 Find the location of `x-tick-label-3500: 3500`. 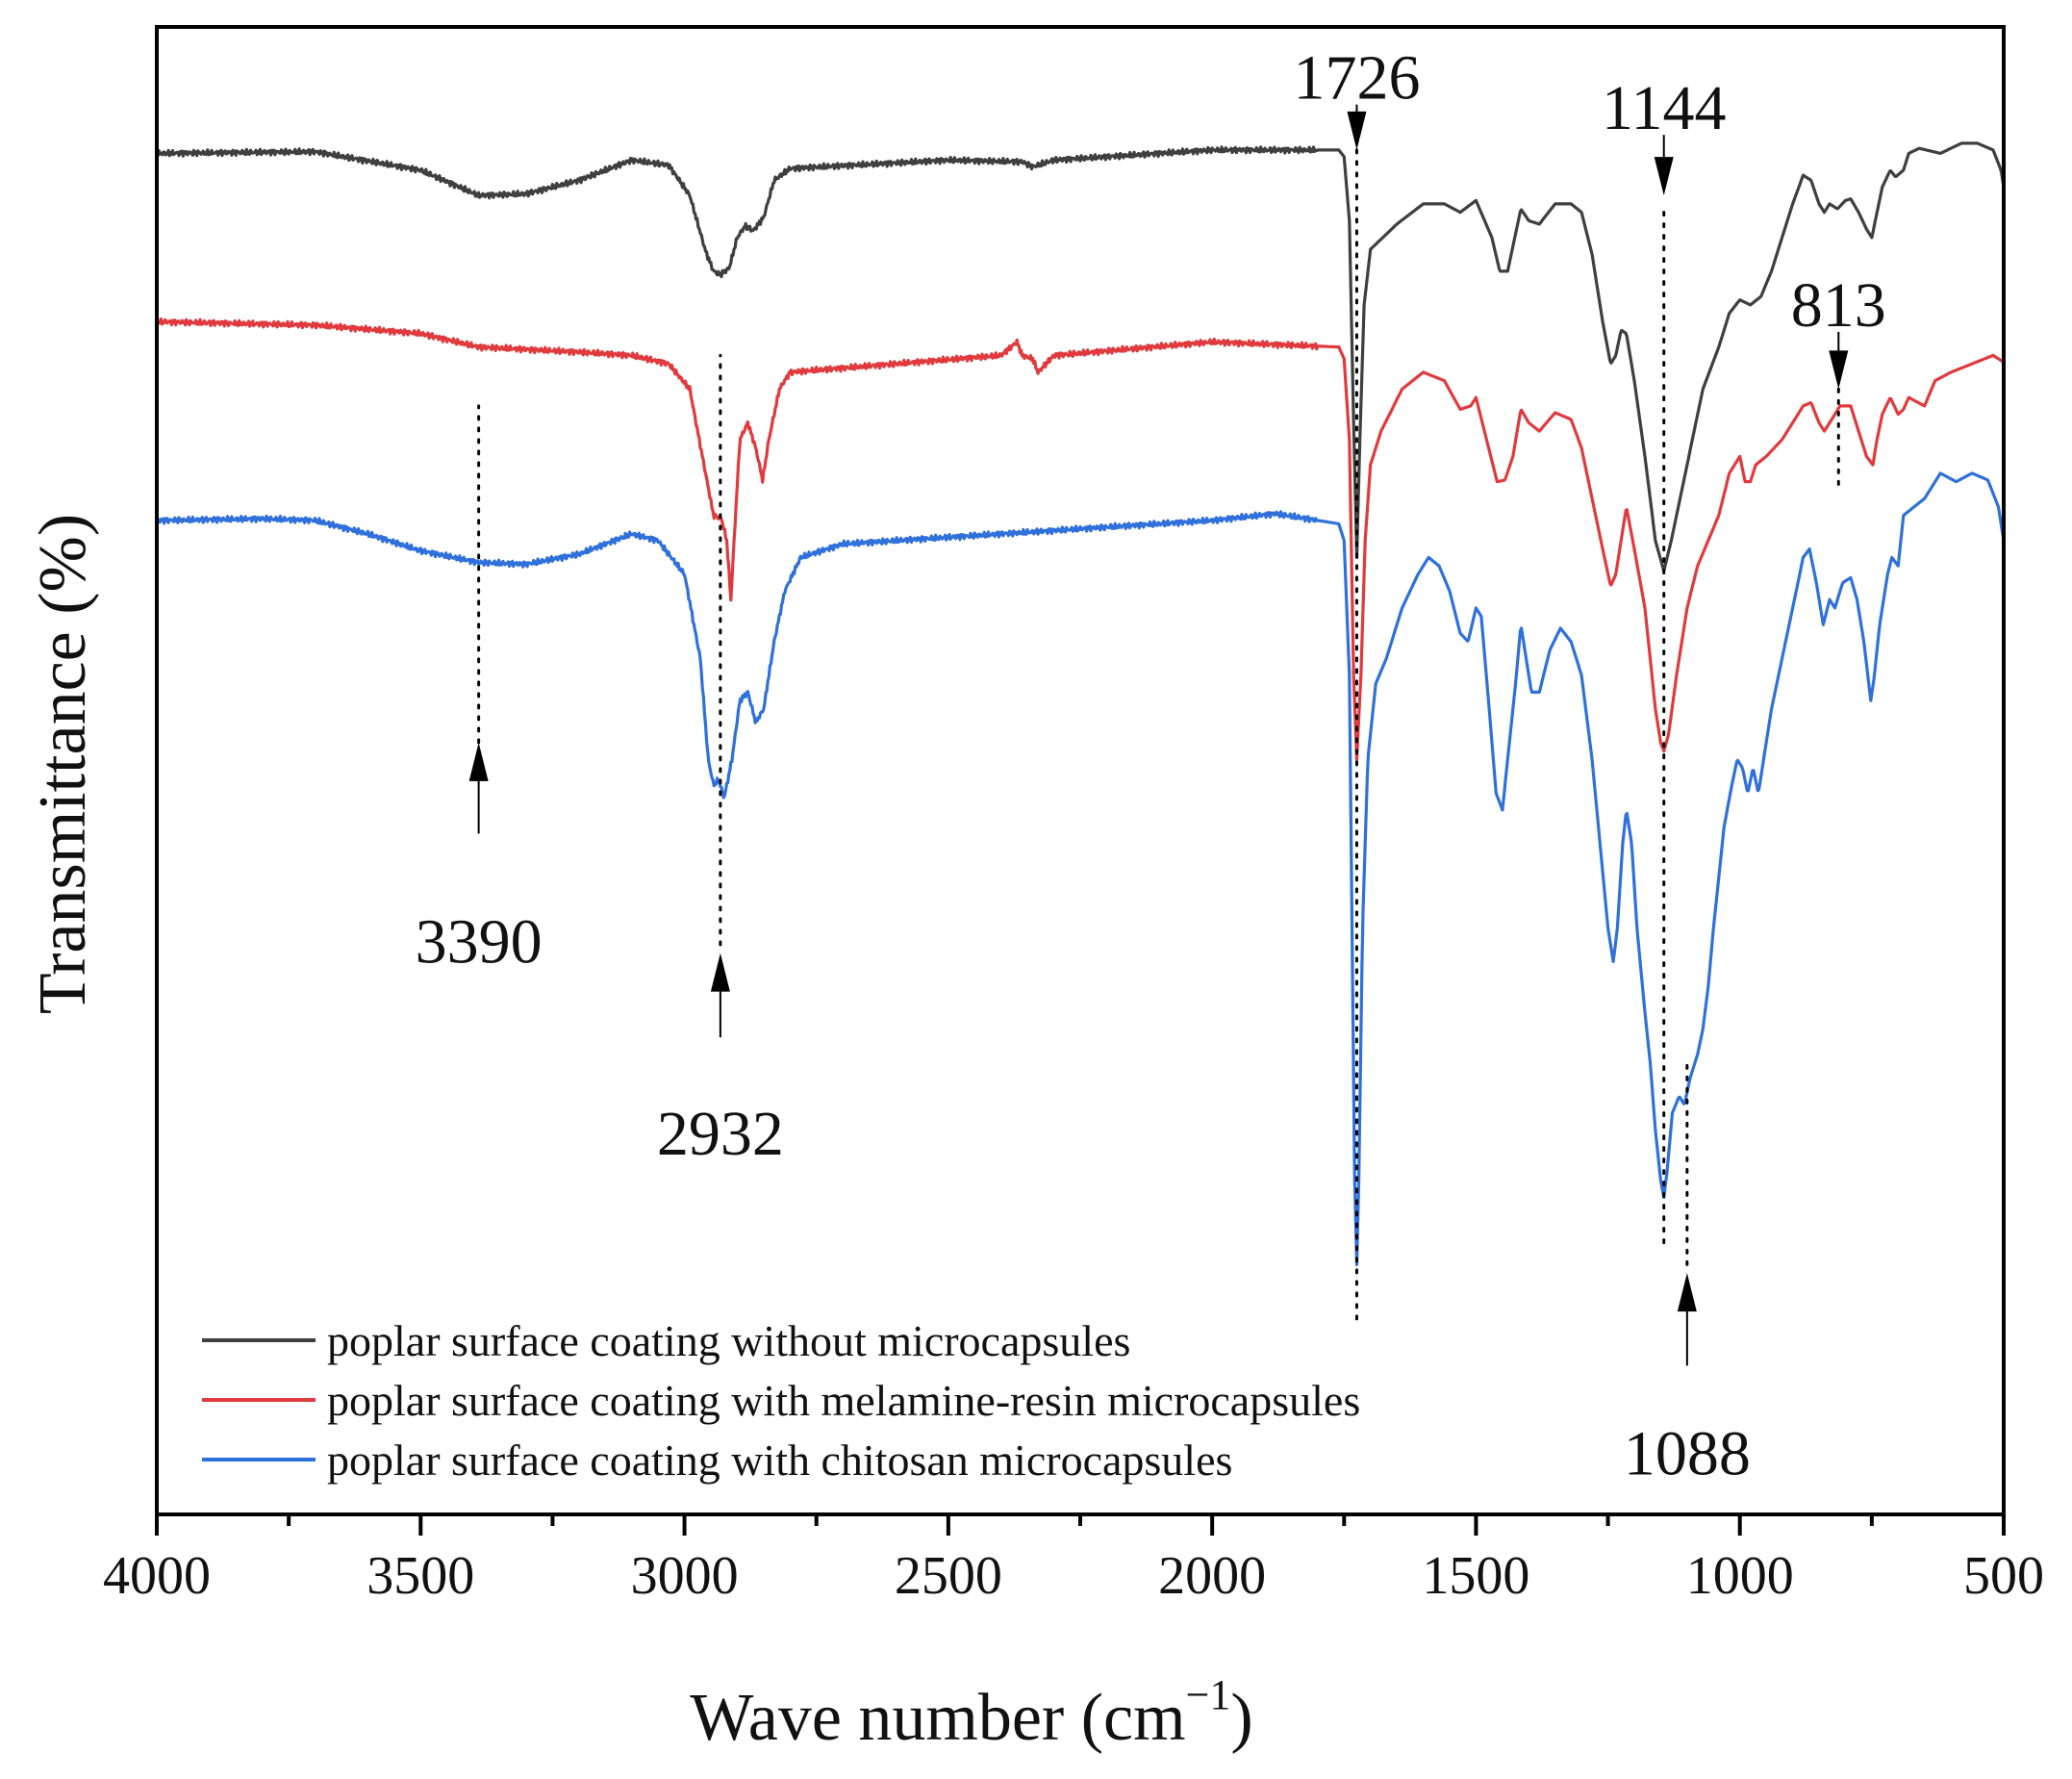

x-tick-label-3500: 3500 is located at coordinates (420, 1576).